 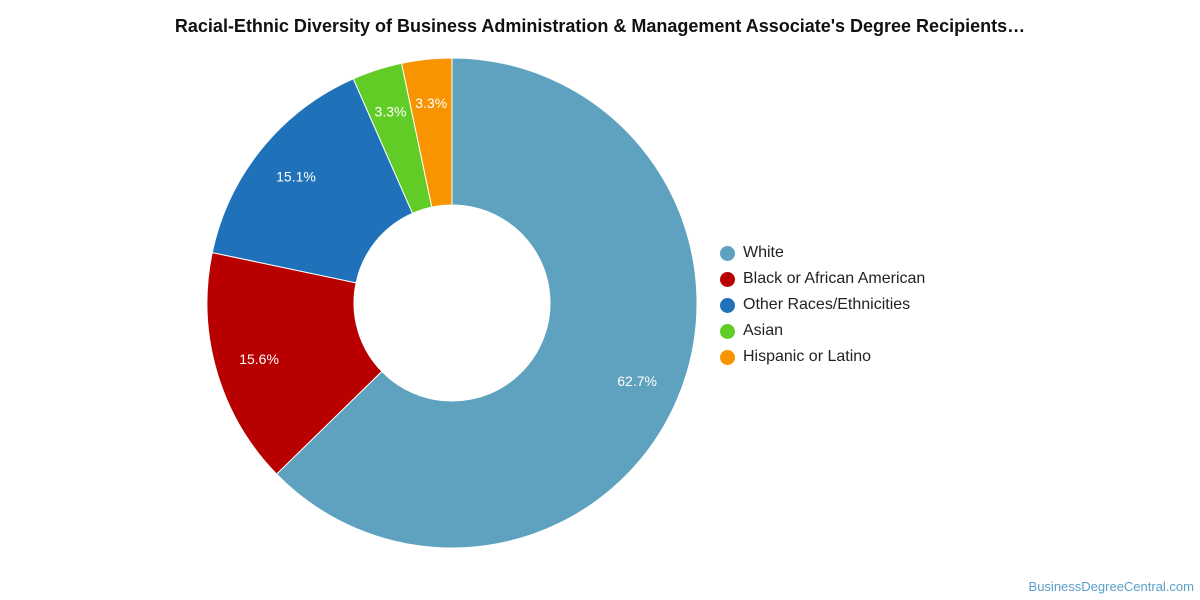 What do you see at coordinates (834, 278) in the screenshot?
I see `legend-label: Black or African American` at bounding box center [834, 278].